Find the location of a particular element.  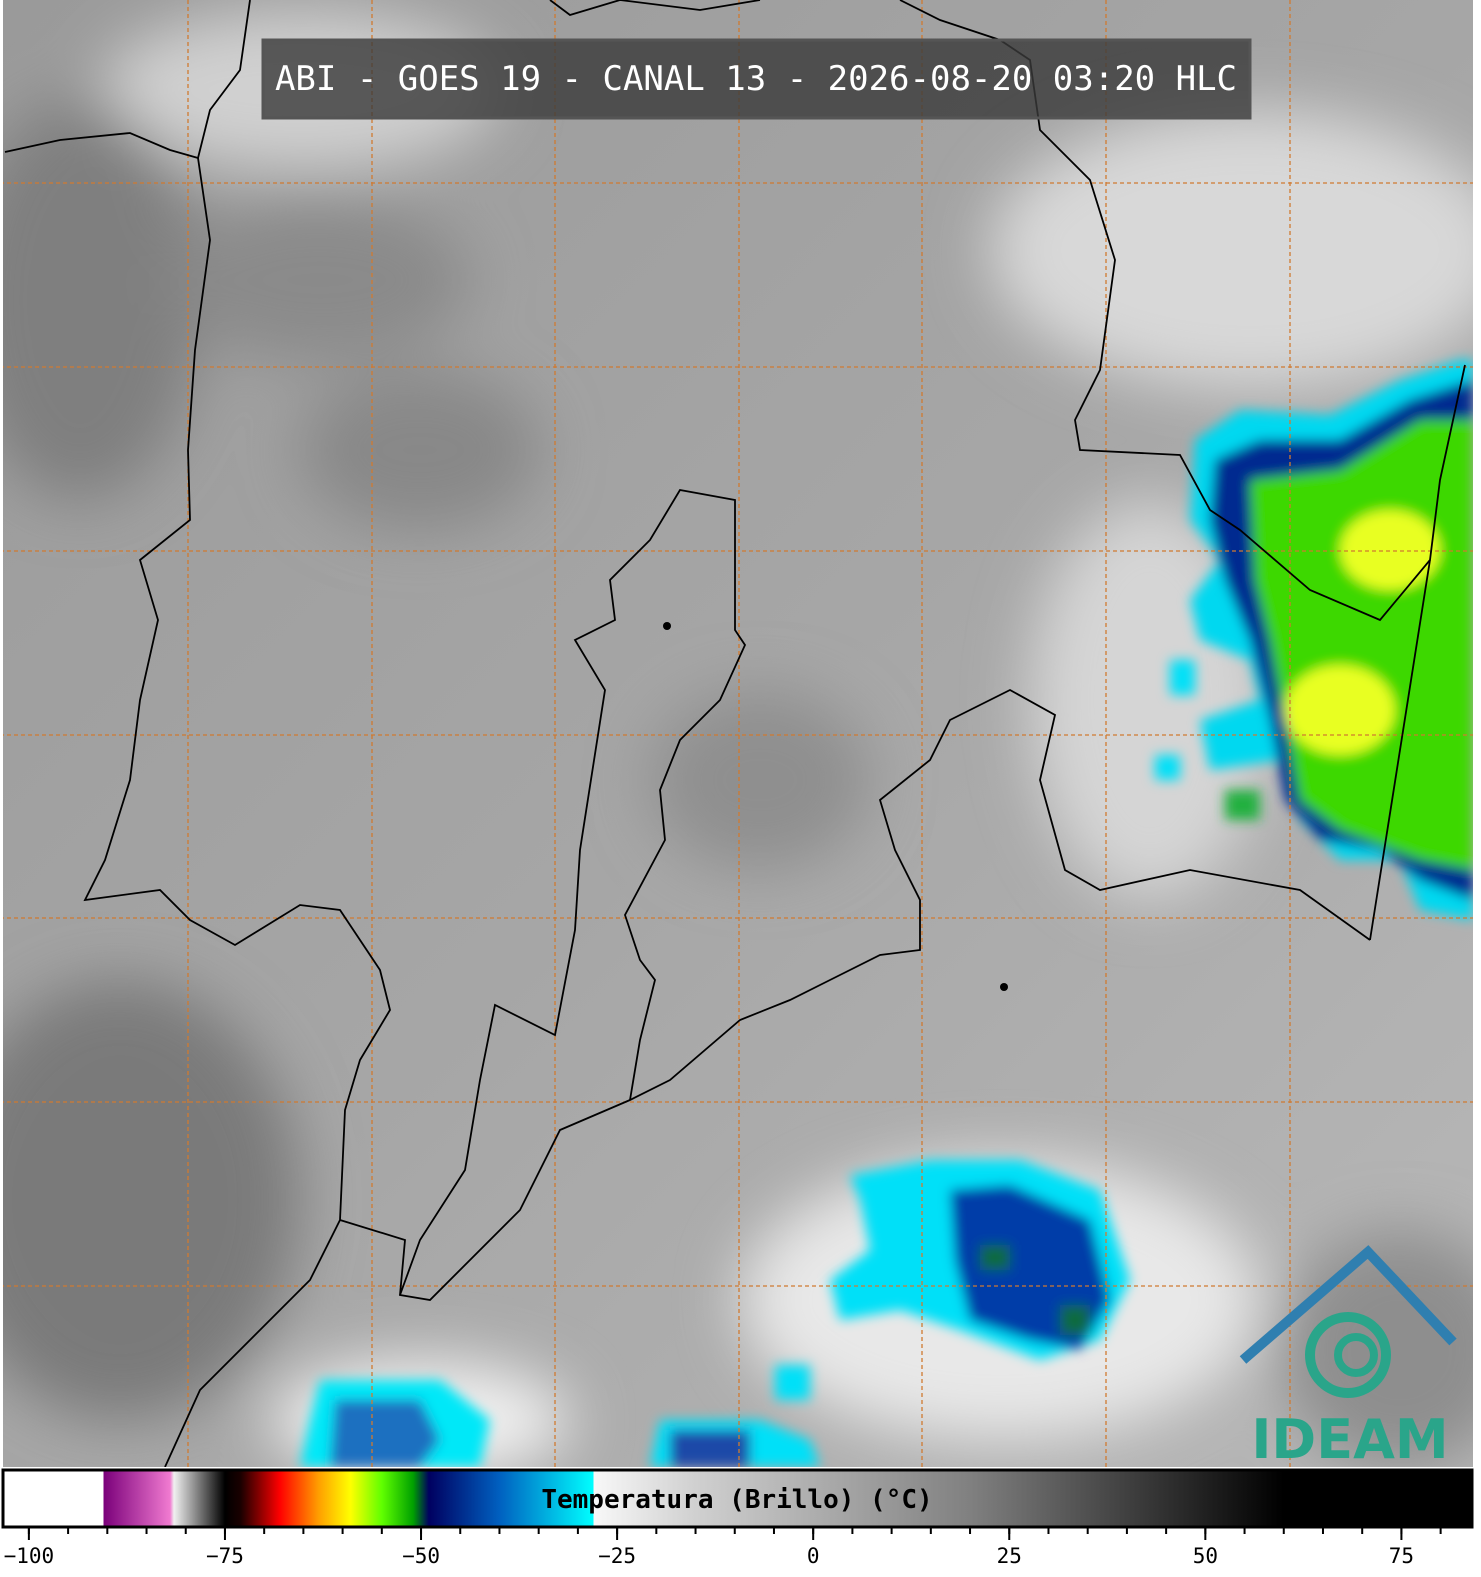

tick-label: 25 is located at coordinates (1009, 1556).